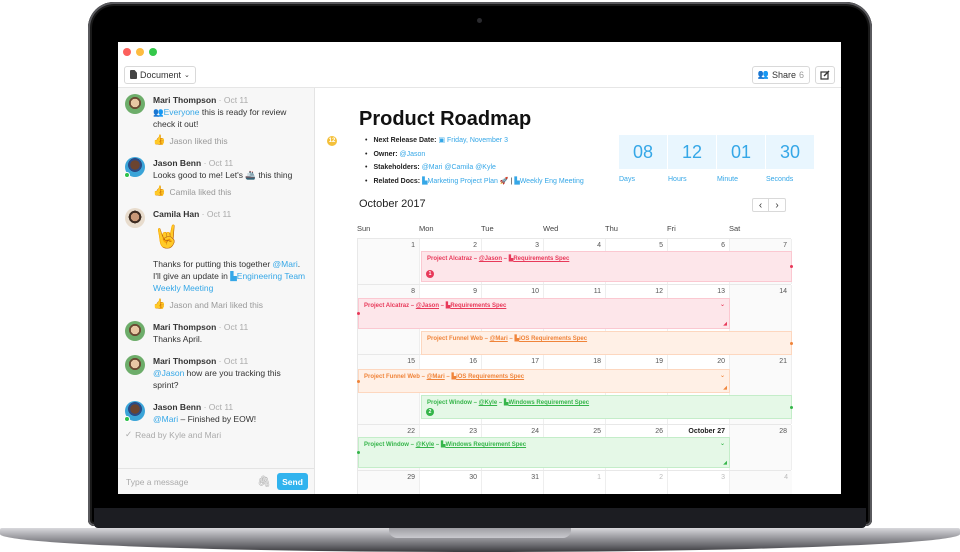 This screenshot has height=552, width=960. What do you see at coordinates (451, 482) in the screenshot?
I see `calendar-day: 30` at bounding box center [451, 482].